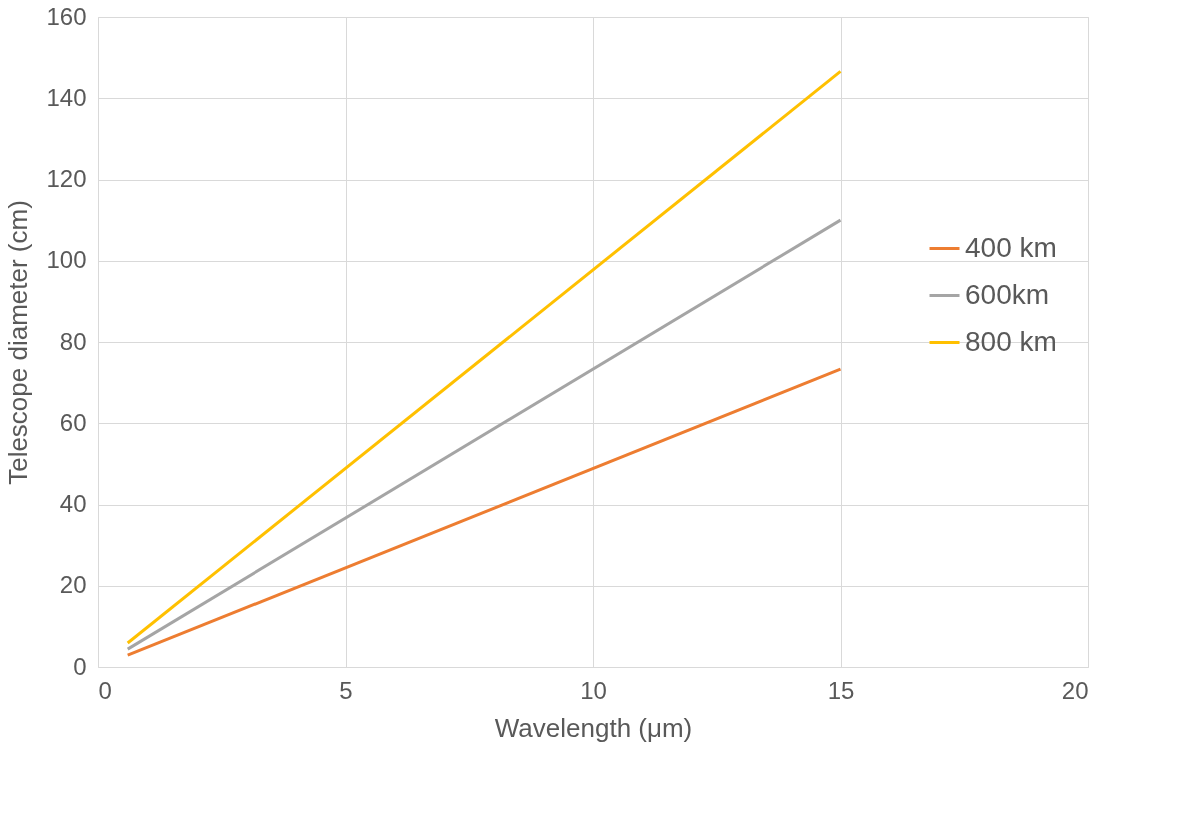 This screenshot has width=1181, height=829. I want to click on x-tick-label: 0, so click(105, 690).